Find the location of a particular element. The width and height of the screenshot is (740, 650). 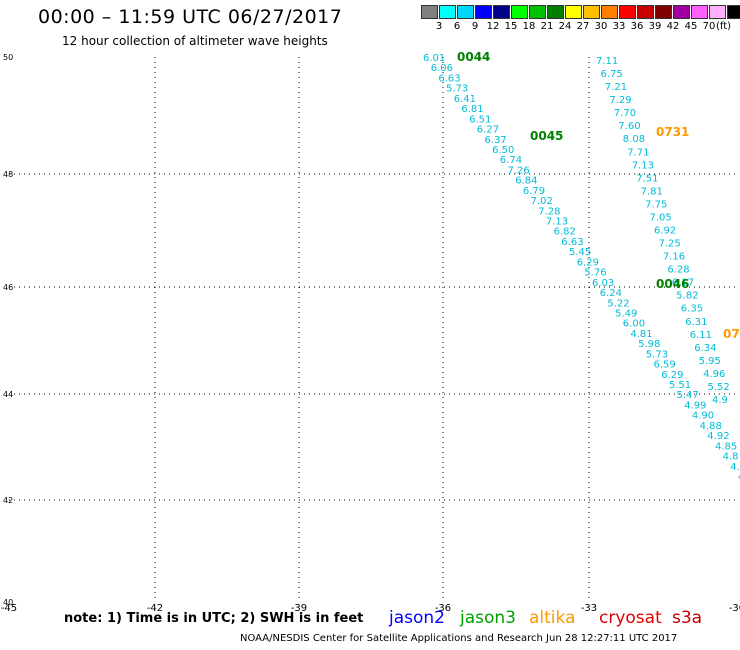

legend-label: 27 is located at coordinates (583, 26).